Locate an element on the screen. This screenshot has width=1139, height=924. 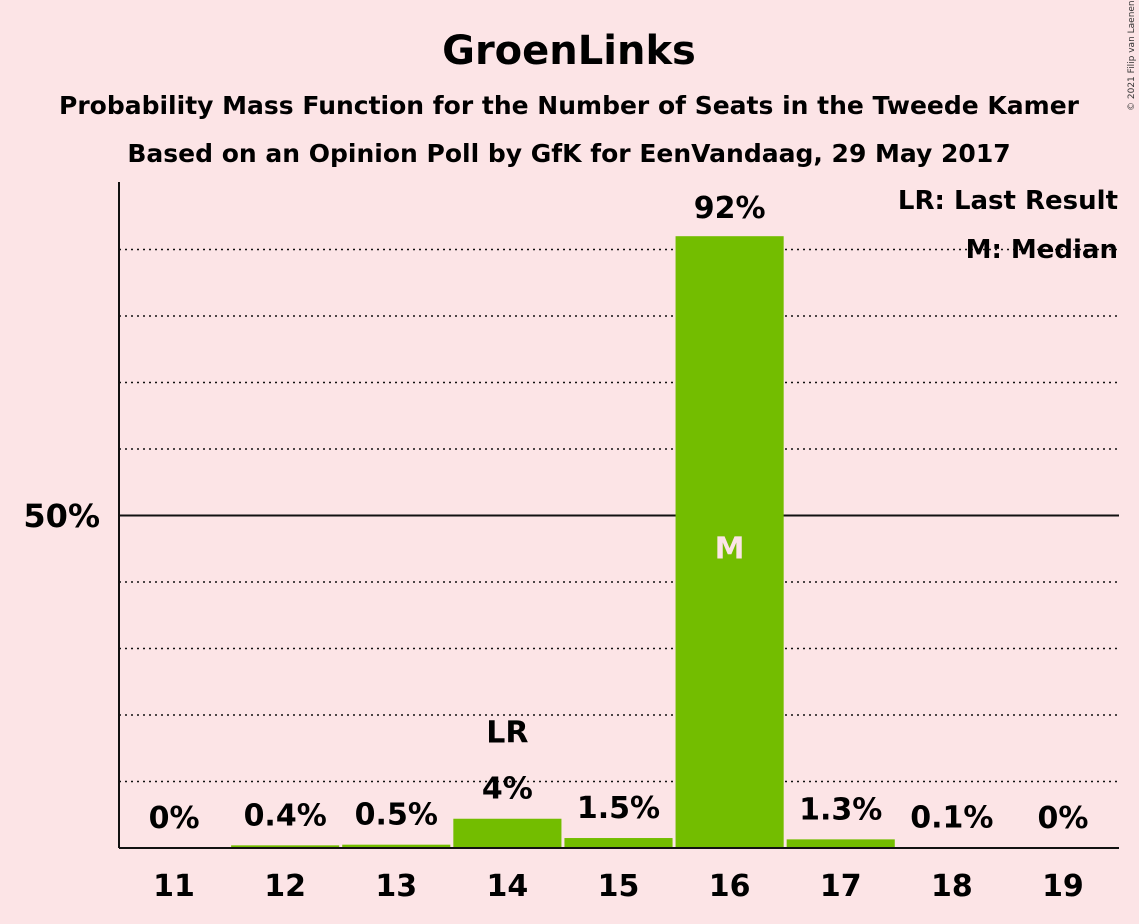
x-tick-14: 14 is located at coordinates (508, 886).